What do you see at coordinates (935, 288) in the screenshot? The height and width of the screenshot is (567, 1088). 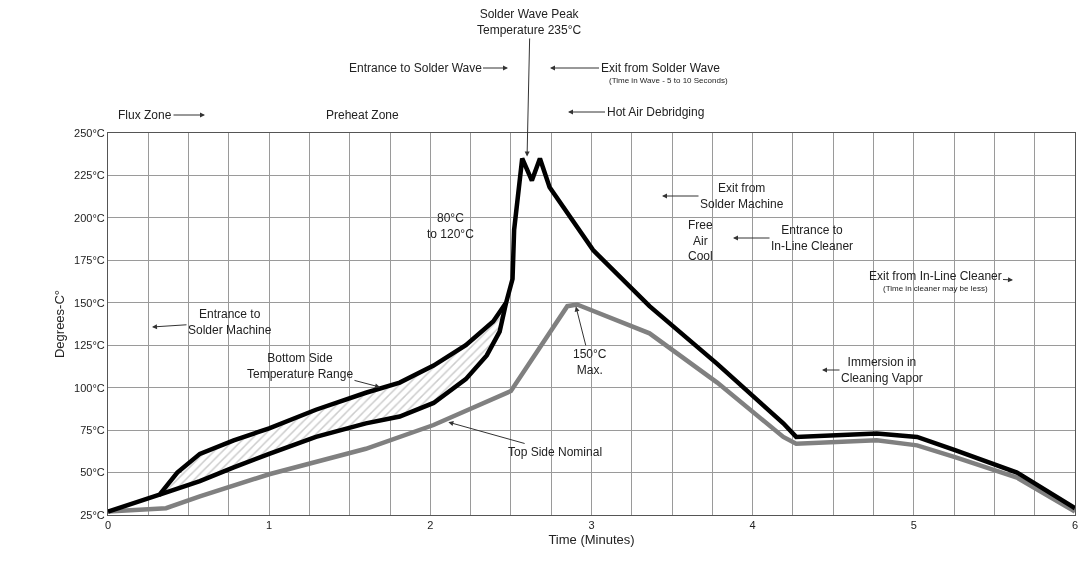 I see `annotation: (Time in cleaner may be less)` at bounding box center [935, 288].